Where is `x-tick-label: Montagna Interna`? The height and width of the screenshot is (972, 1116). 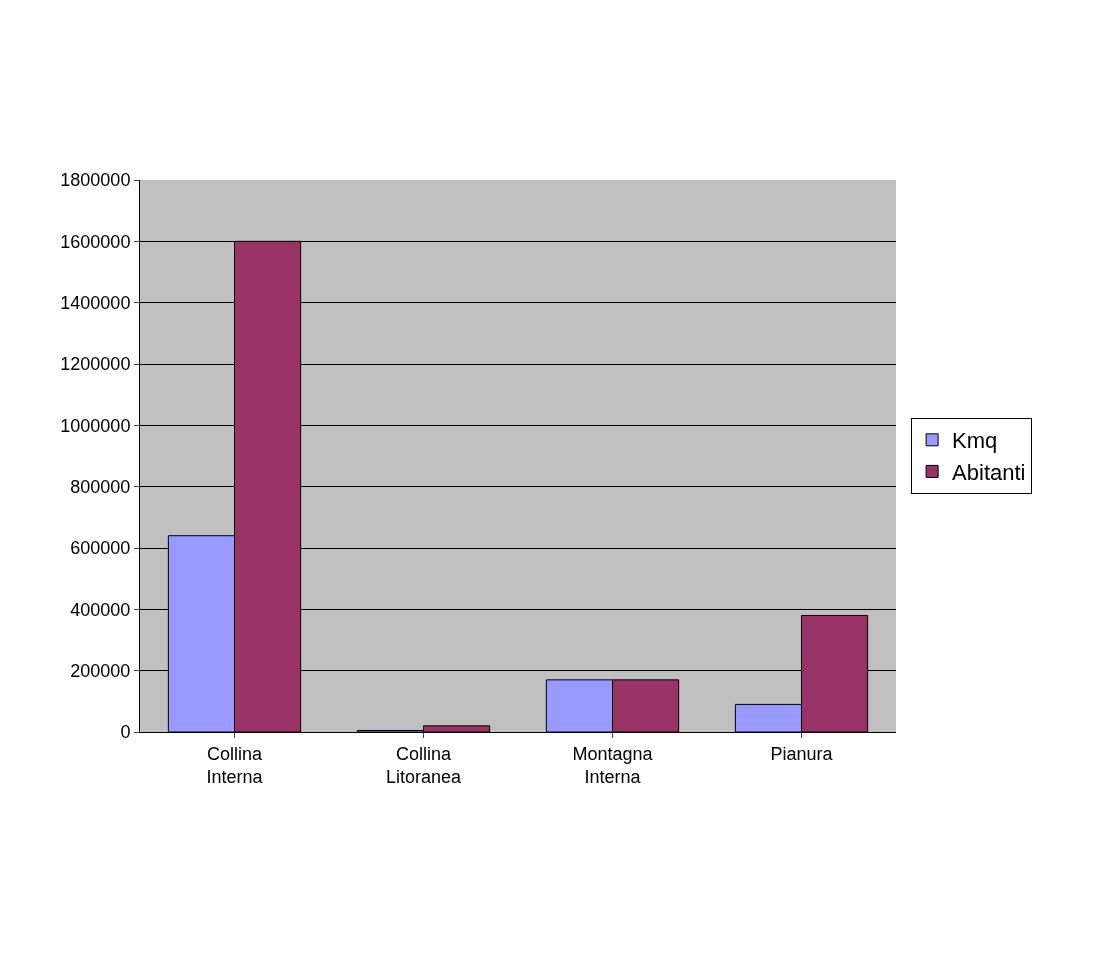 x-tick-label: Montagna Interna is located at coordinates (613, 765).